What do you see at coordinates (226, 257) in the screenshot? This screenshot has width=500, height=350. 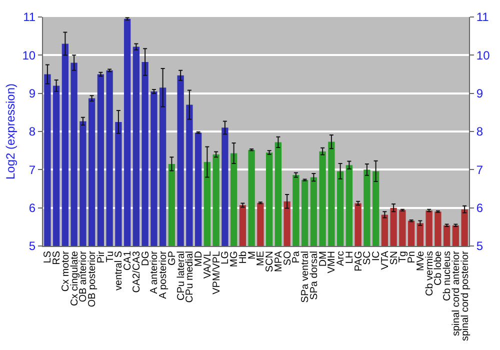 I see `x-tick-label: LG` at bounding box center [226, 257].